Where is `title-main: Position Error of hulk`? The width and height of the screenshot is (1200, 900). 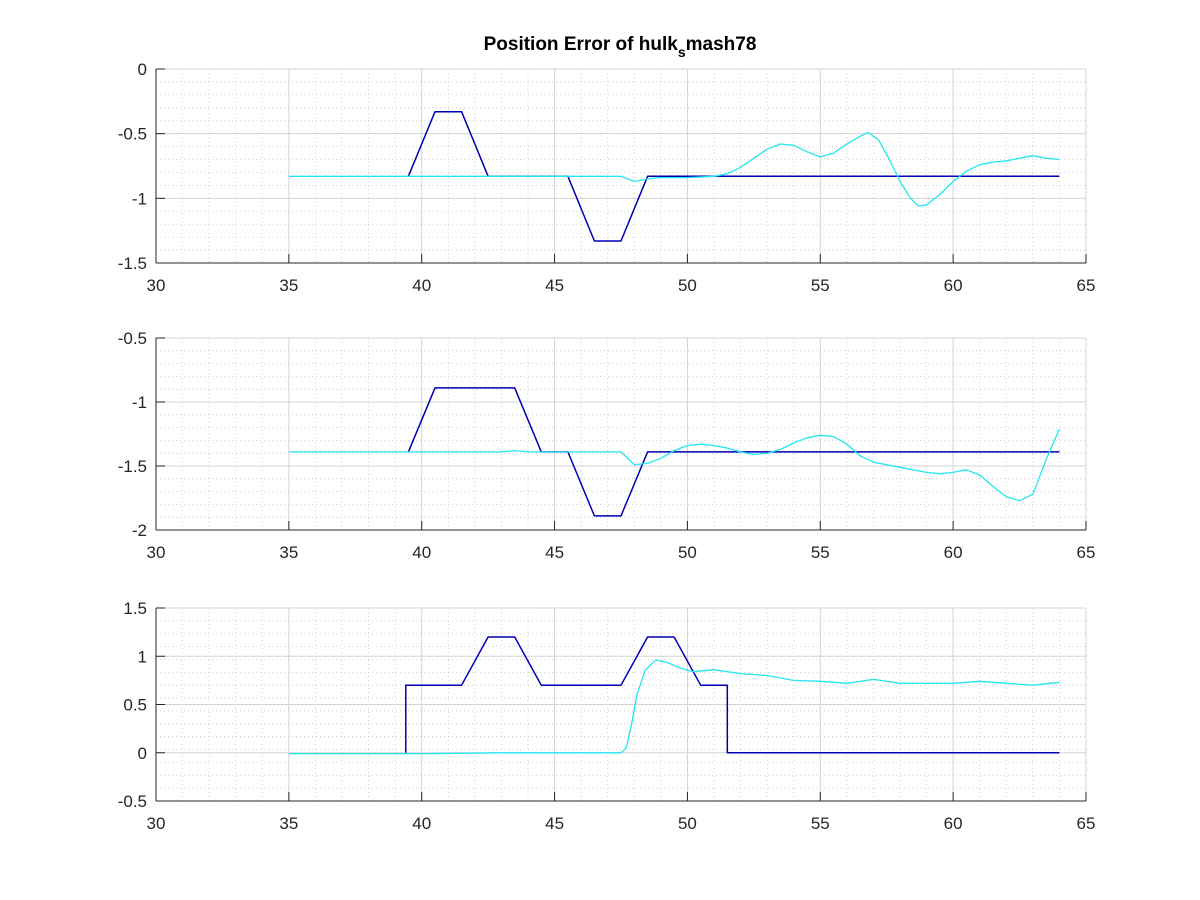
title-main: Position Error of hulk is located at coordinates (581, 44).